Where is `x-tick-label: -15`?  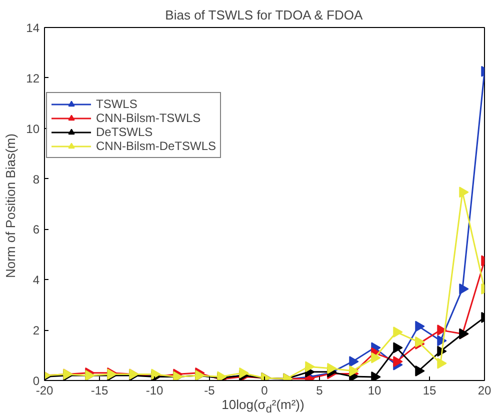 x-tick-label: -15 is located at coordinates (99, 391).